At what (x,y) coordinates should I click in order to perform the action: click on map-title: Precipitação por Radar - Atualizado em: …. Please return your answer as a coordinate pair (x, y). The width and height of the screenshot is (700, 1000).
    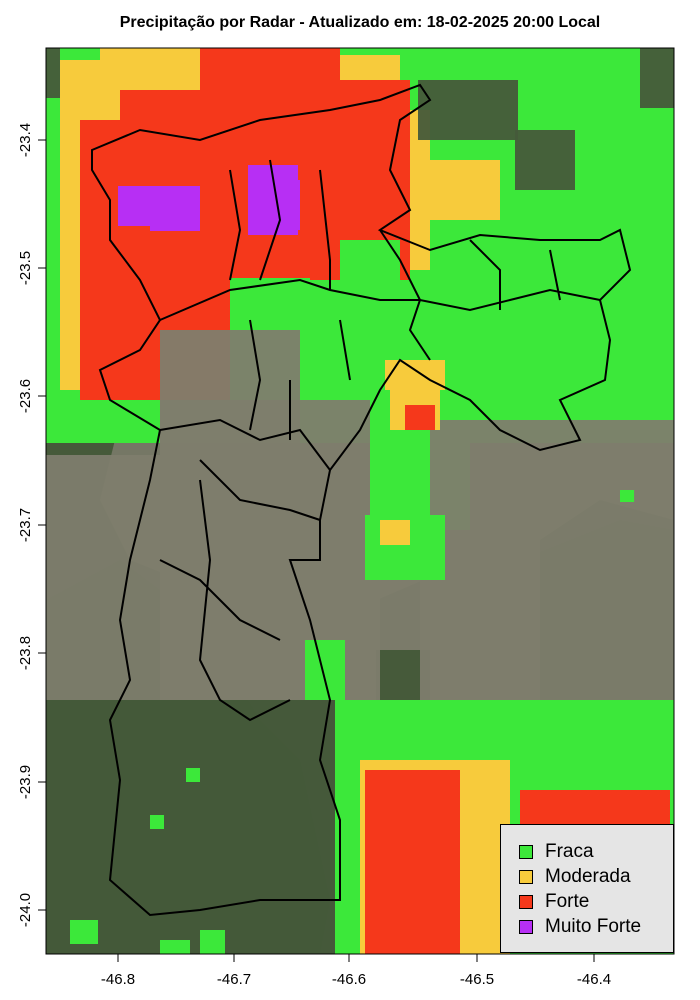
    Looking at the image, I should click on (360, 22).